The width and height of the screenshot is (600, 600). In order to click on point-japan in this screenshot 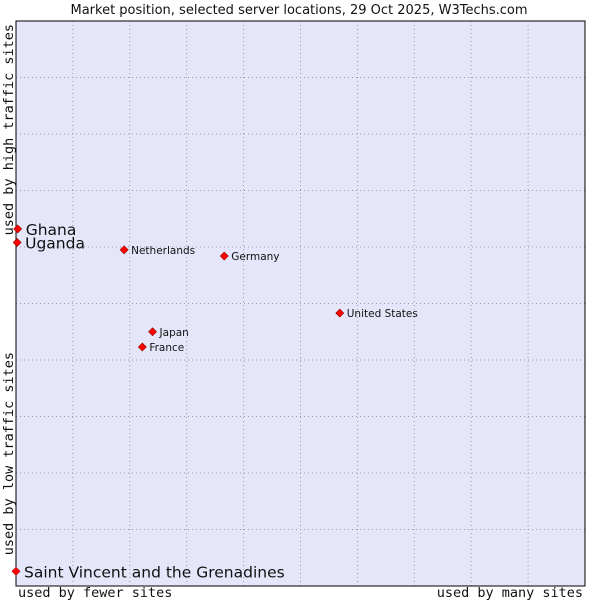, I will do `click(152, 332)`.